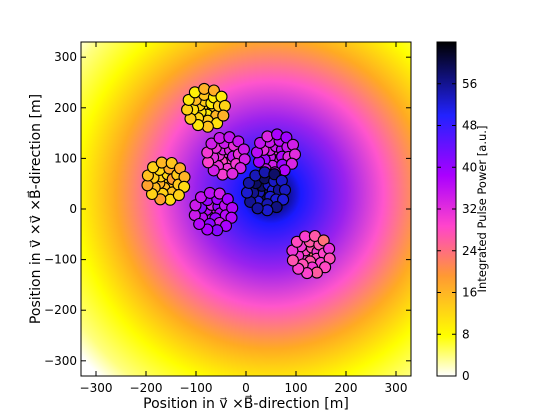  What do you see at coordinates (246, 388) in the screenshot?
I see `x-tick-label: 0` at bounding box center [246, 388].